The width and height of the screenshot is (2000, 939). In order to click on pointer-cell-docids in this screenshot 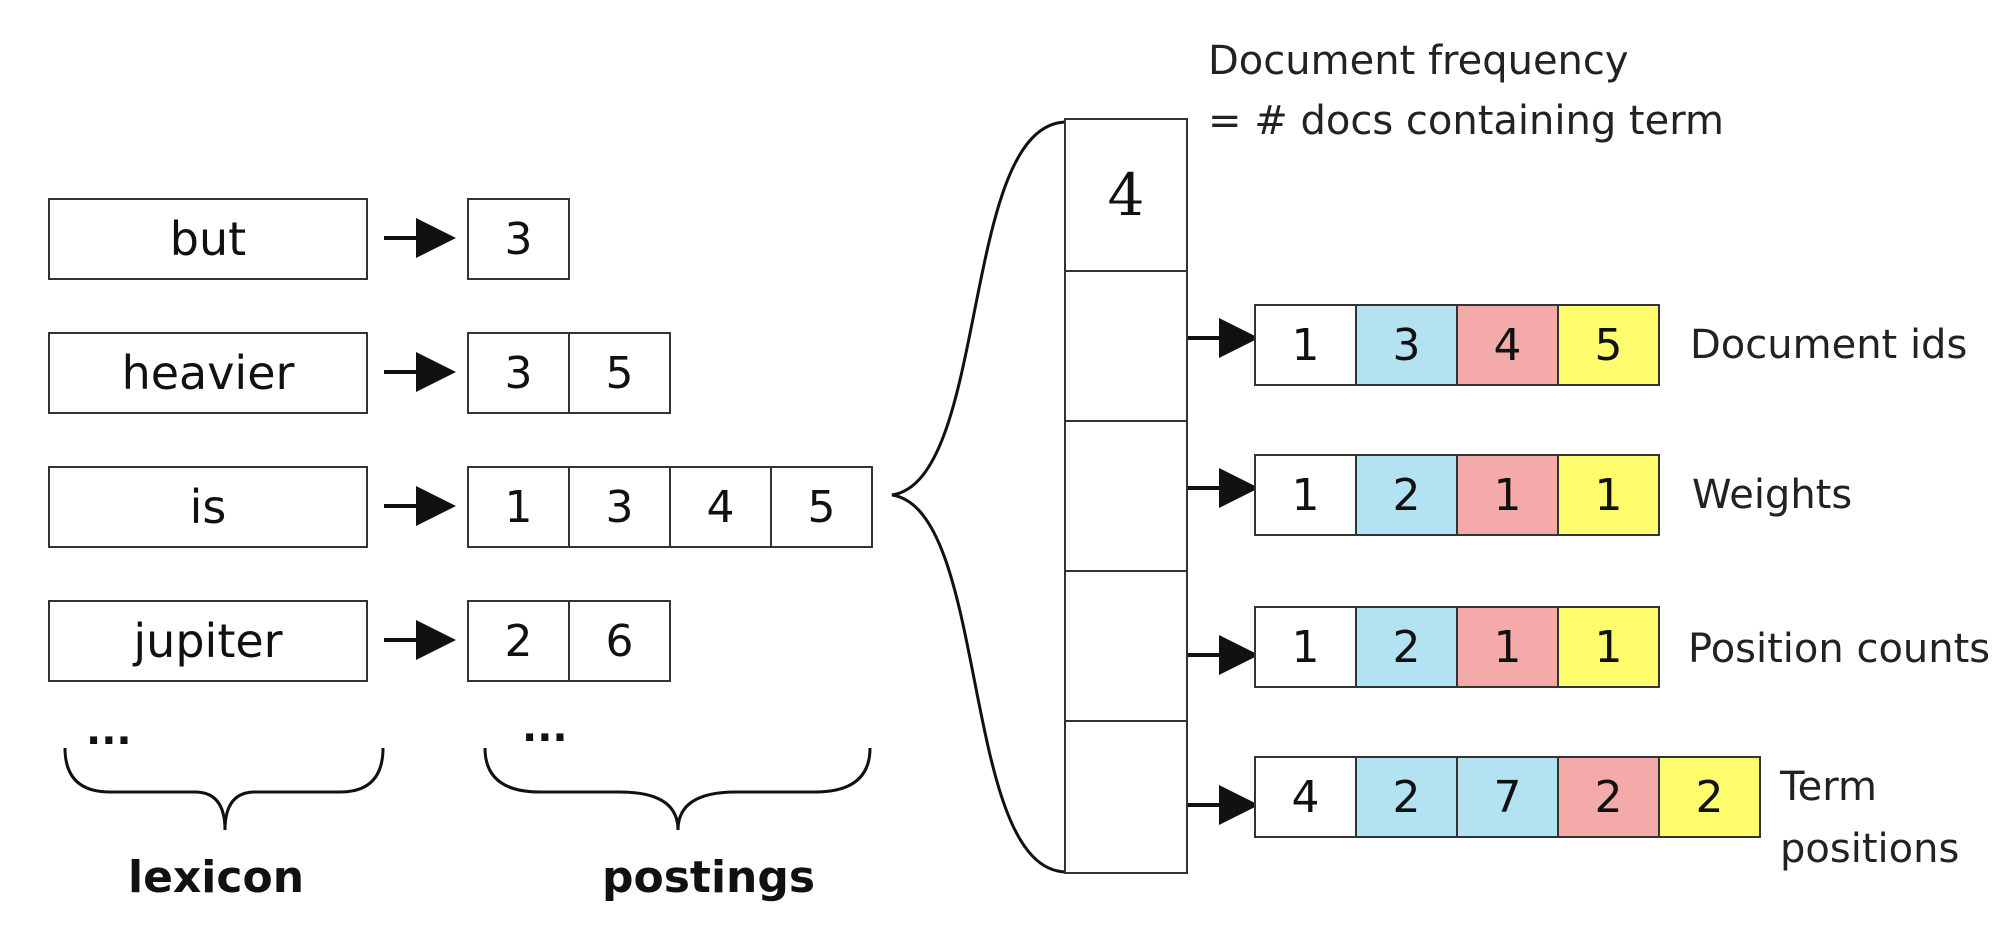, I will do `click(1126, 346)`.